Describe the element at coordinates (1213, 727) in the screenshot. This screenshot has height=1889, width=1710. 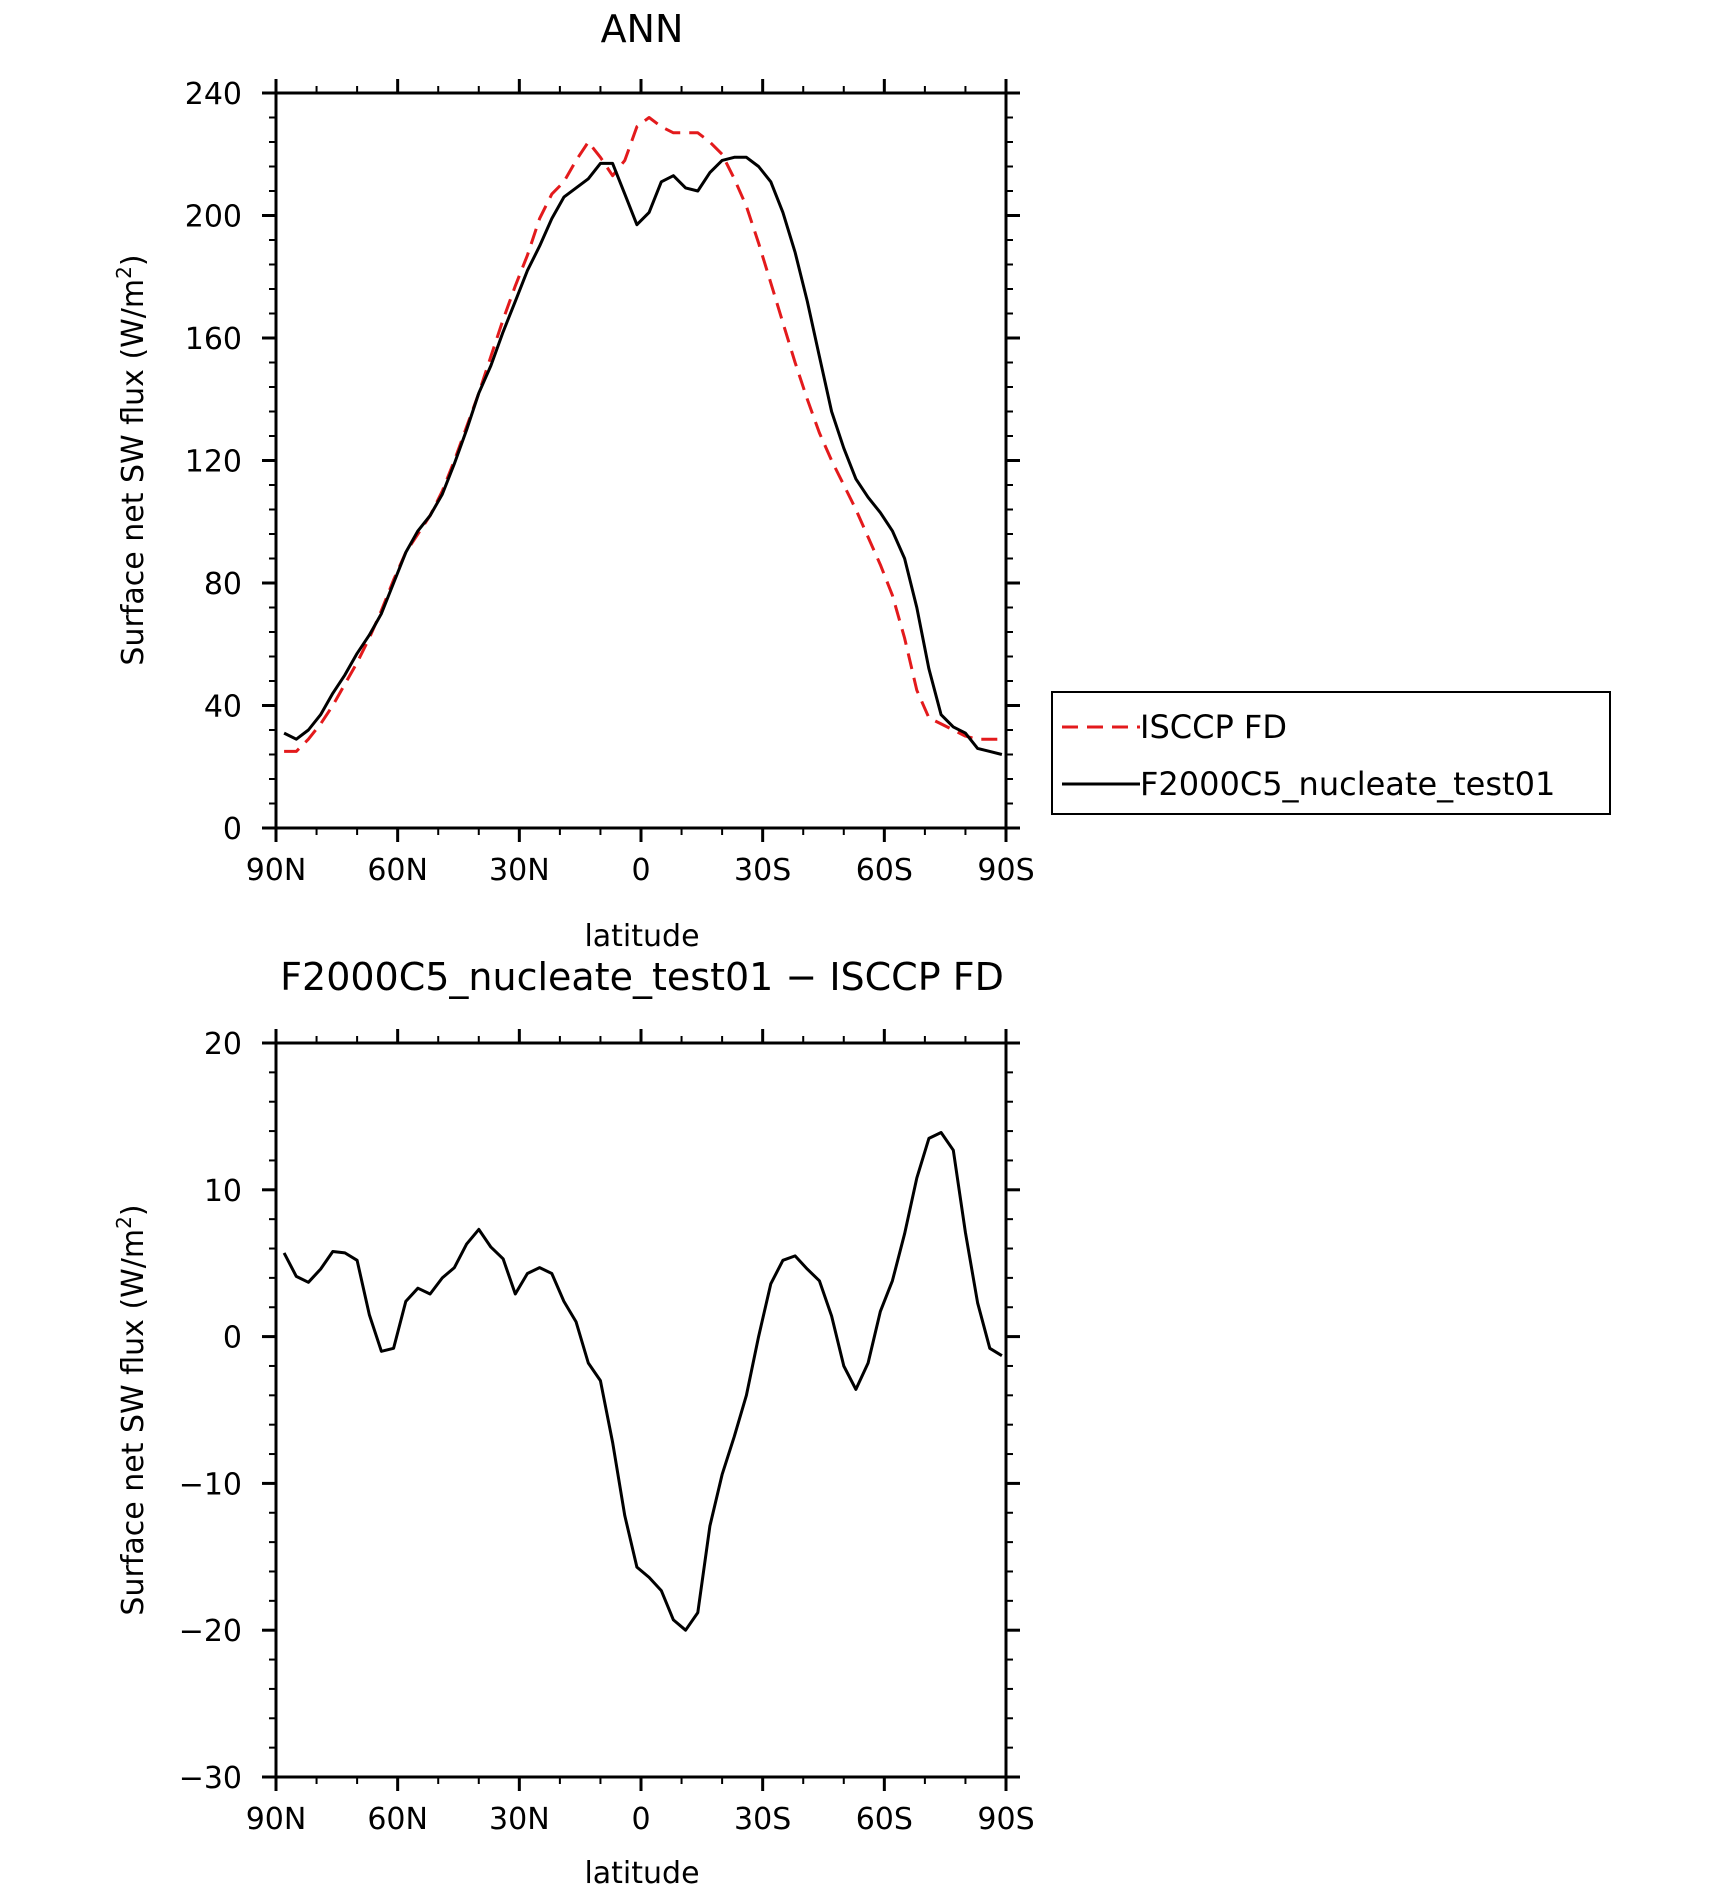
I see `legend-label-isccp: ISCCP FD` at that location.